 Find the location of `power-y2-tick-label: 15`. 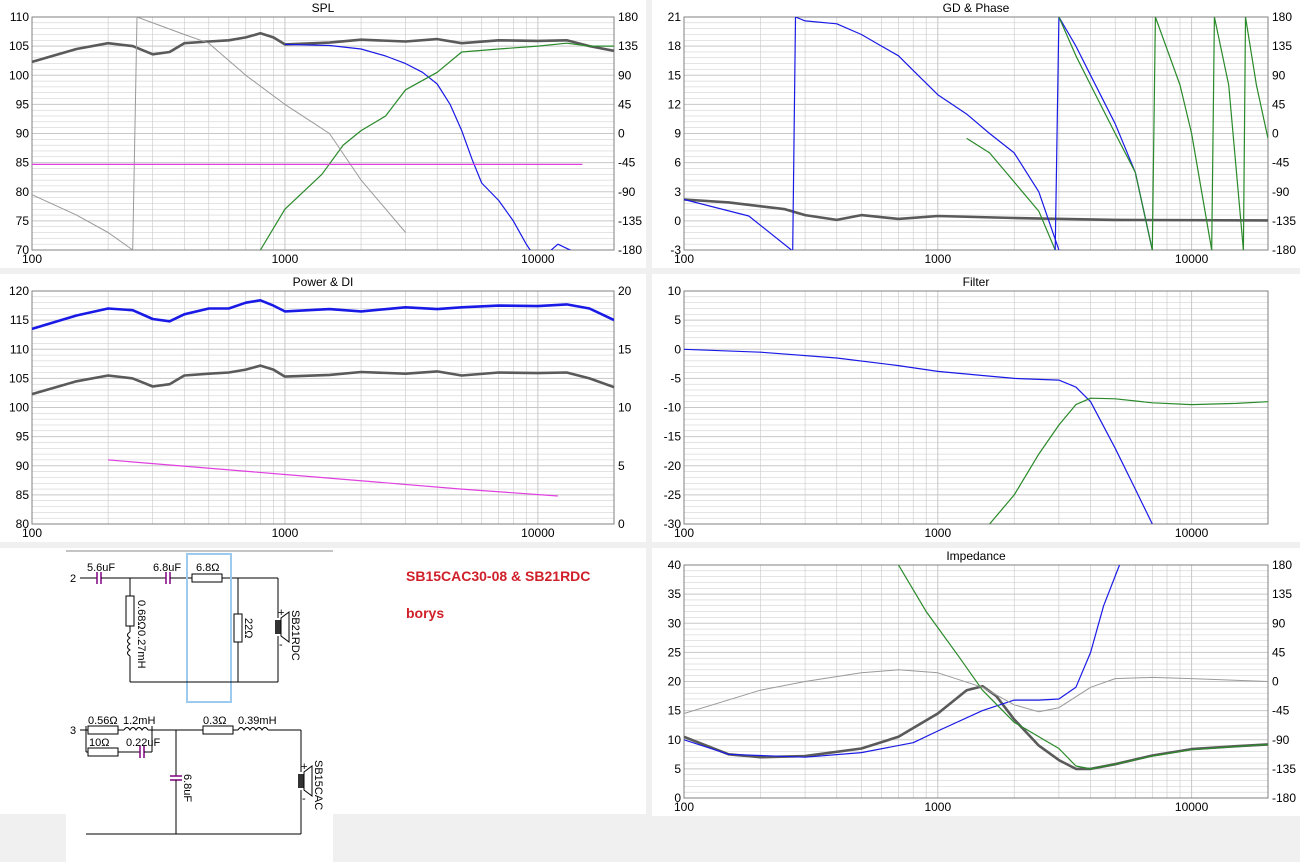

power-y2-tick-label: 15 is located at coordinates (625, 349).